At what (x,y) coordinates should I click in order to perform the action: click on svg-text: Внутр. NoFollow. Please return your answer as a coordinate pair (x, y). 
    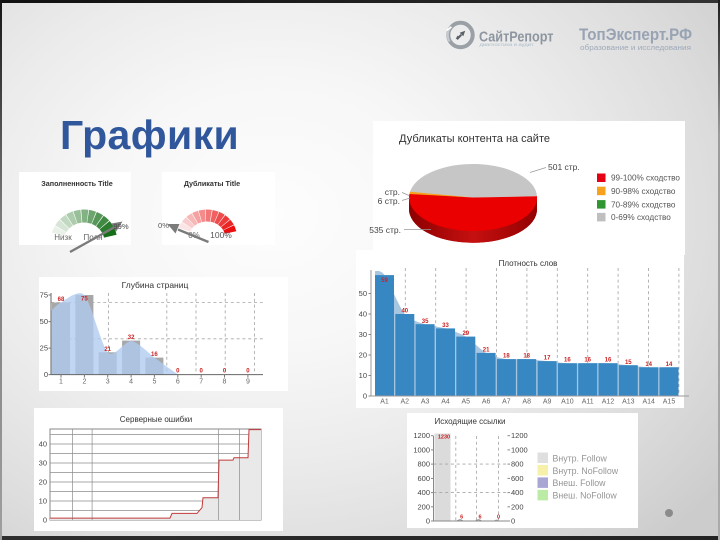
    Looking at the image, I should click on (586, 471).